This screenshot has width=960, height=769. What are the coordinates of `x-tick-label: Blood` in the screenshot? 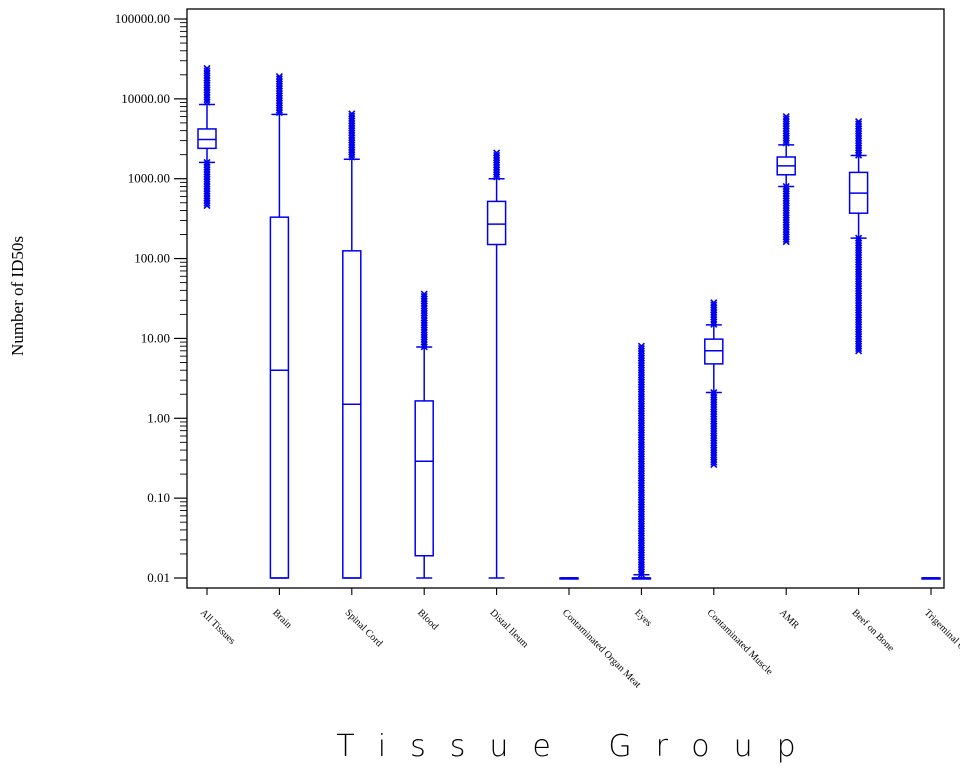 It's located at (427, 619).